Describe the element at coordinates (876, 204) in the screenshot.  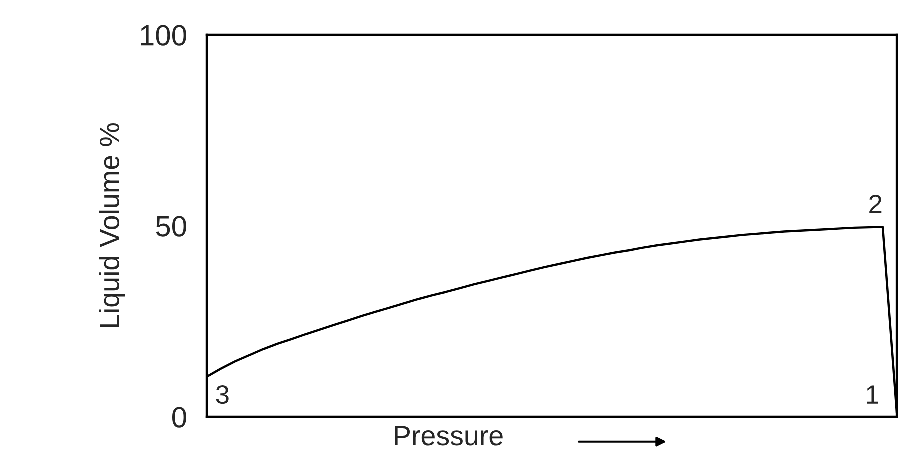
I see `annotation: 2` at that location.